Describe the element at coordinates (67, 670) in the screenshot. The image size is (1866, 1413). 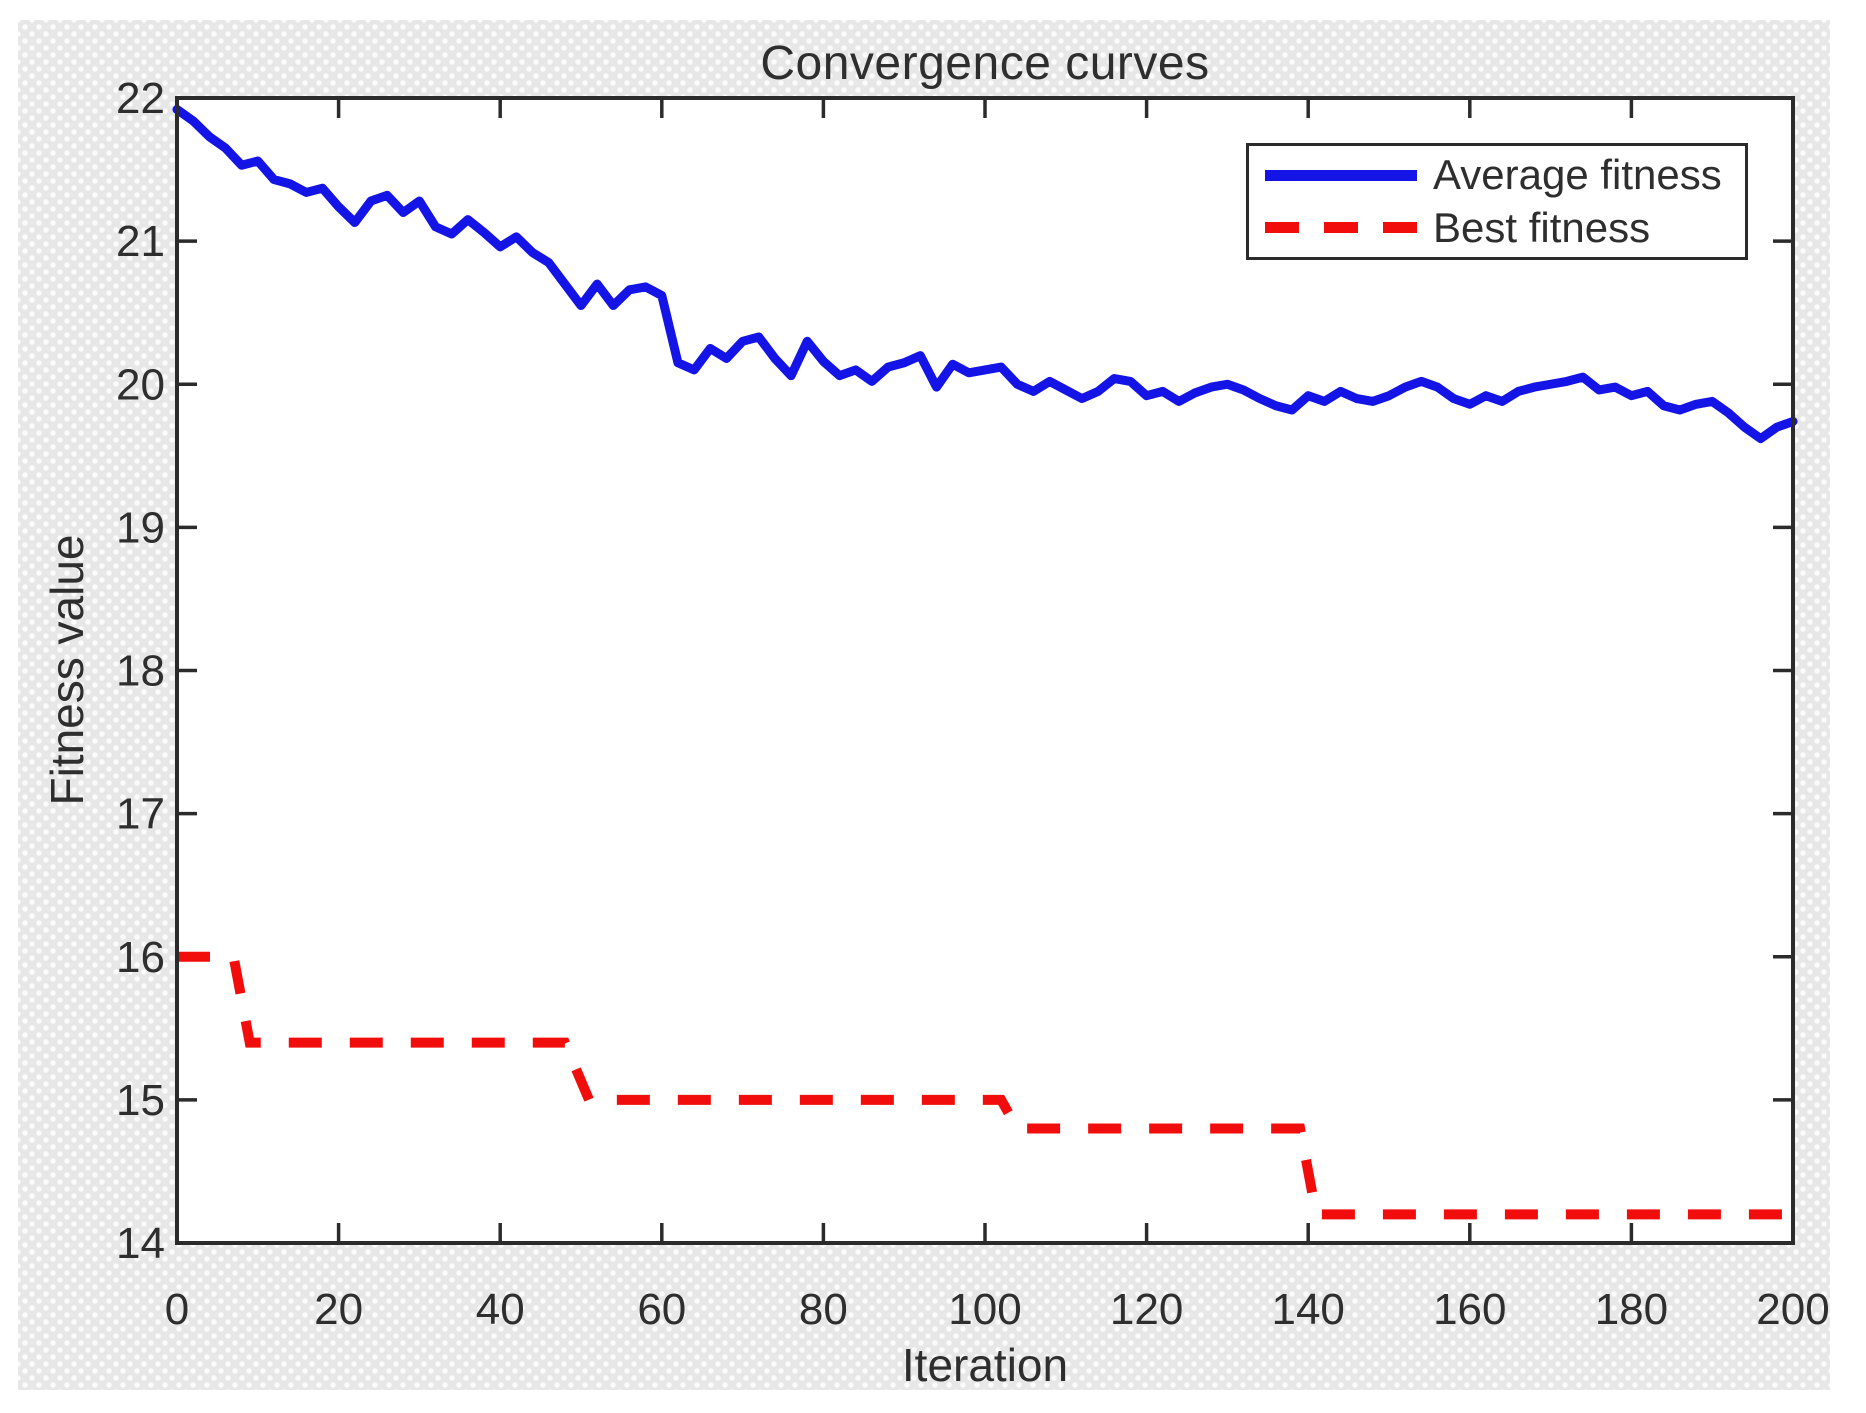
I see `y-axis-label: Fitness value` at that location.